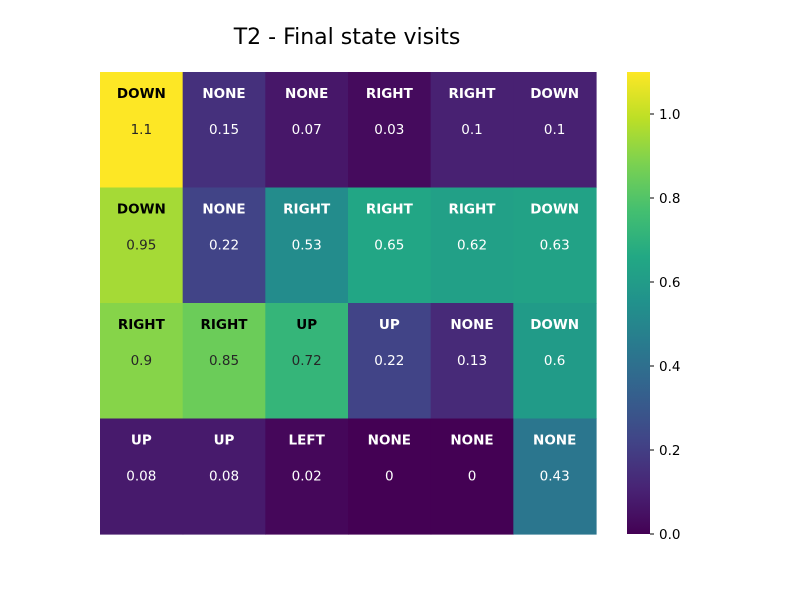 The height and width of the screenshot is (600, 800). What do you see at coordinates (669, 451) in the screenshot?
I see `colorbar-tick-label: 0.2` at bounding box center [669, 451].